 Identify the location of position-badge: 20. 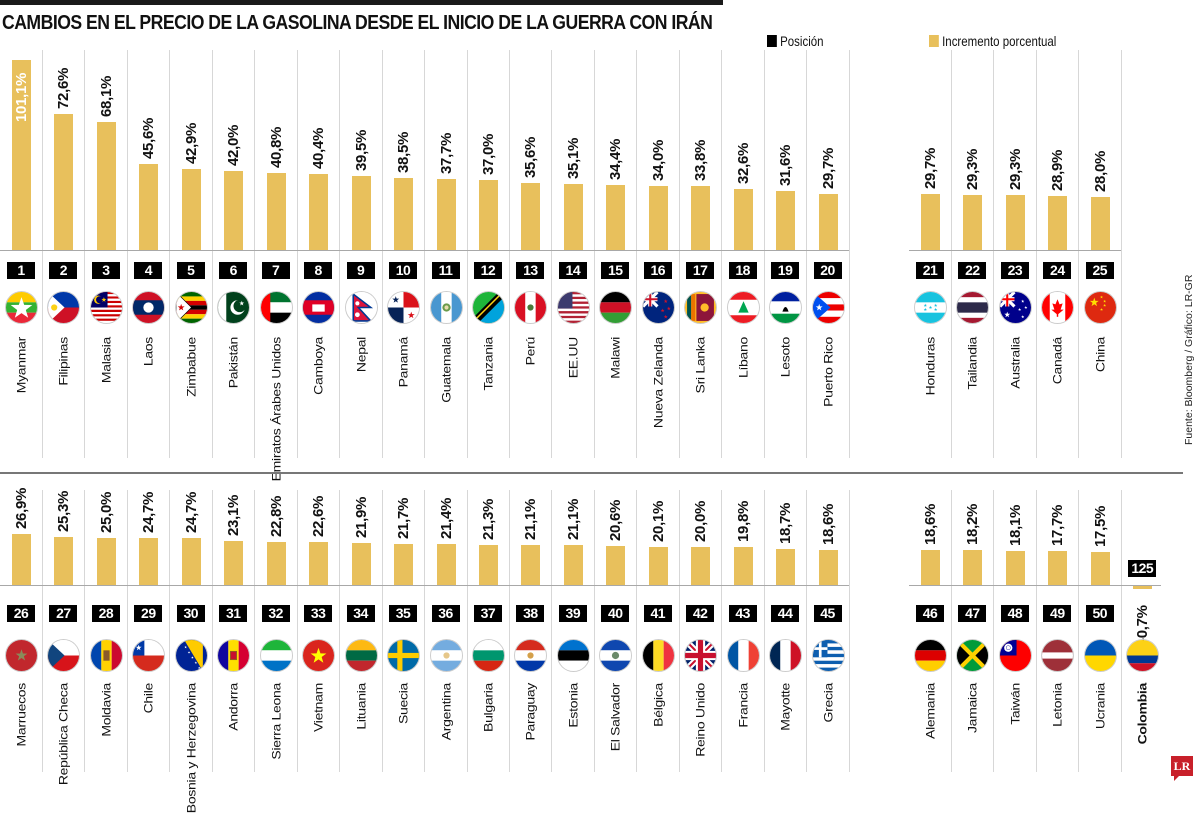
(827, 270).